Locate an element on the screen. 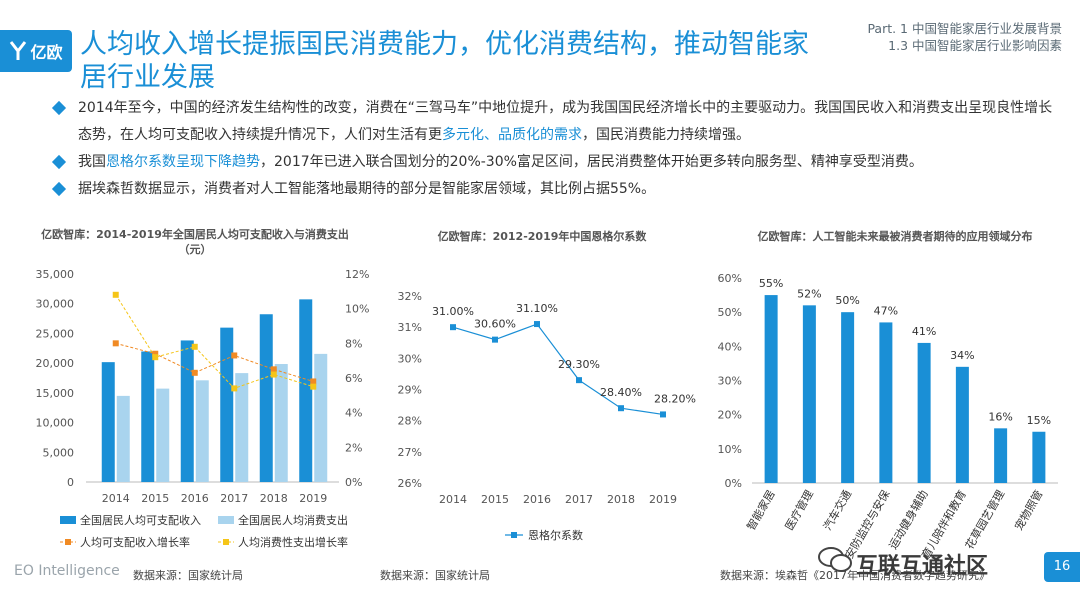 This screenshot has width=1080, height=608. x-tick-label: 汽车交通 is located at coordinates (837, 510).